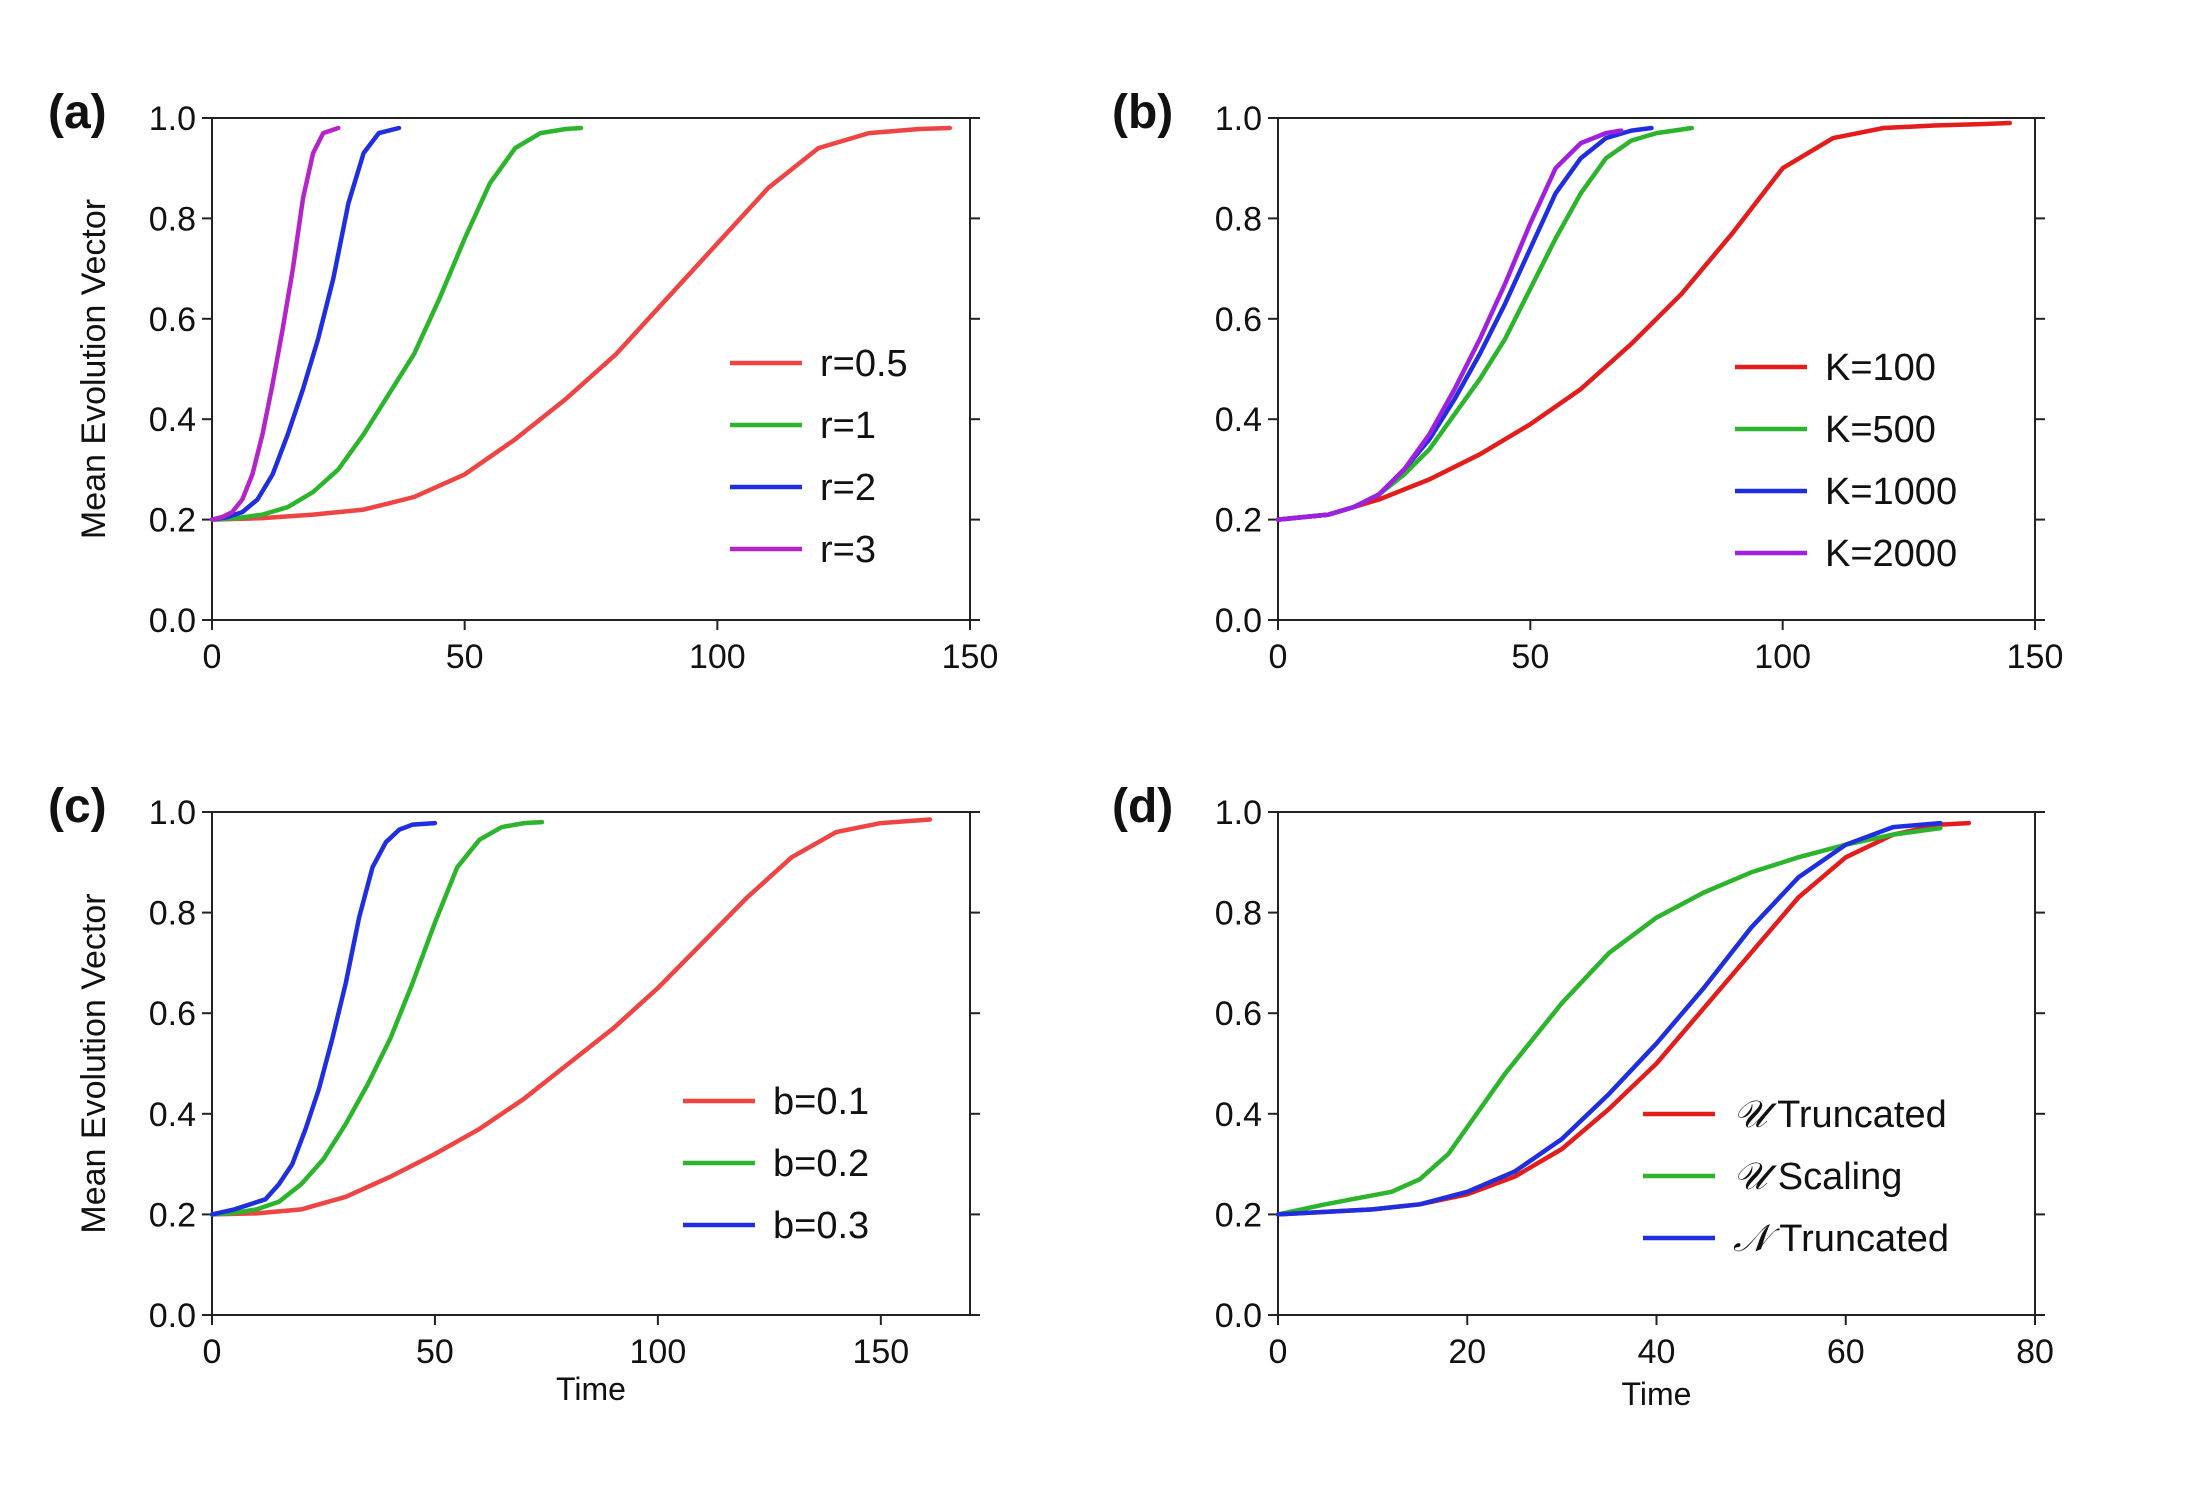 This screenshot has height=1501, width=2187. I want to click on legend-label: K=100, so click(1880, 368).